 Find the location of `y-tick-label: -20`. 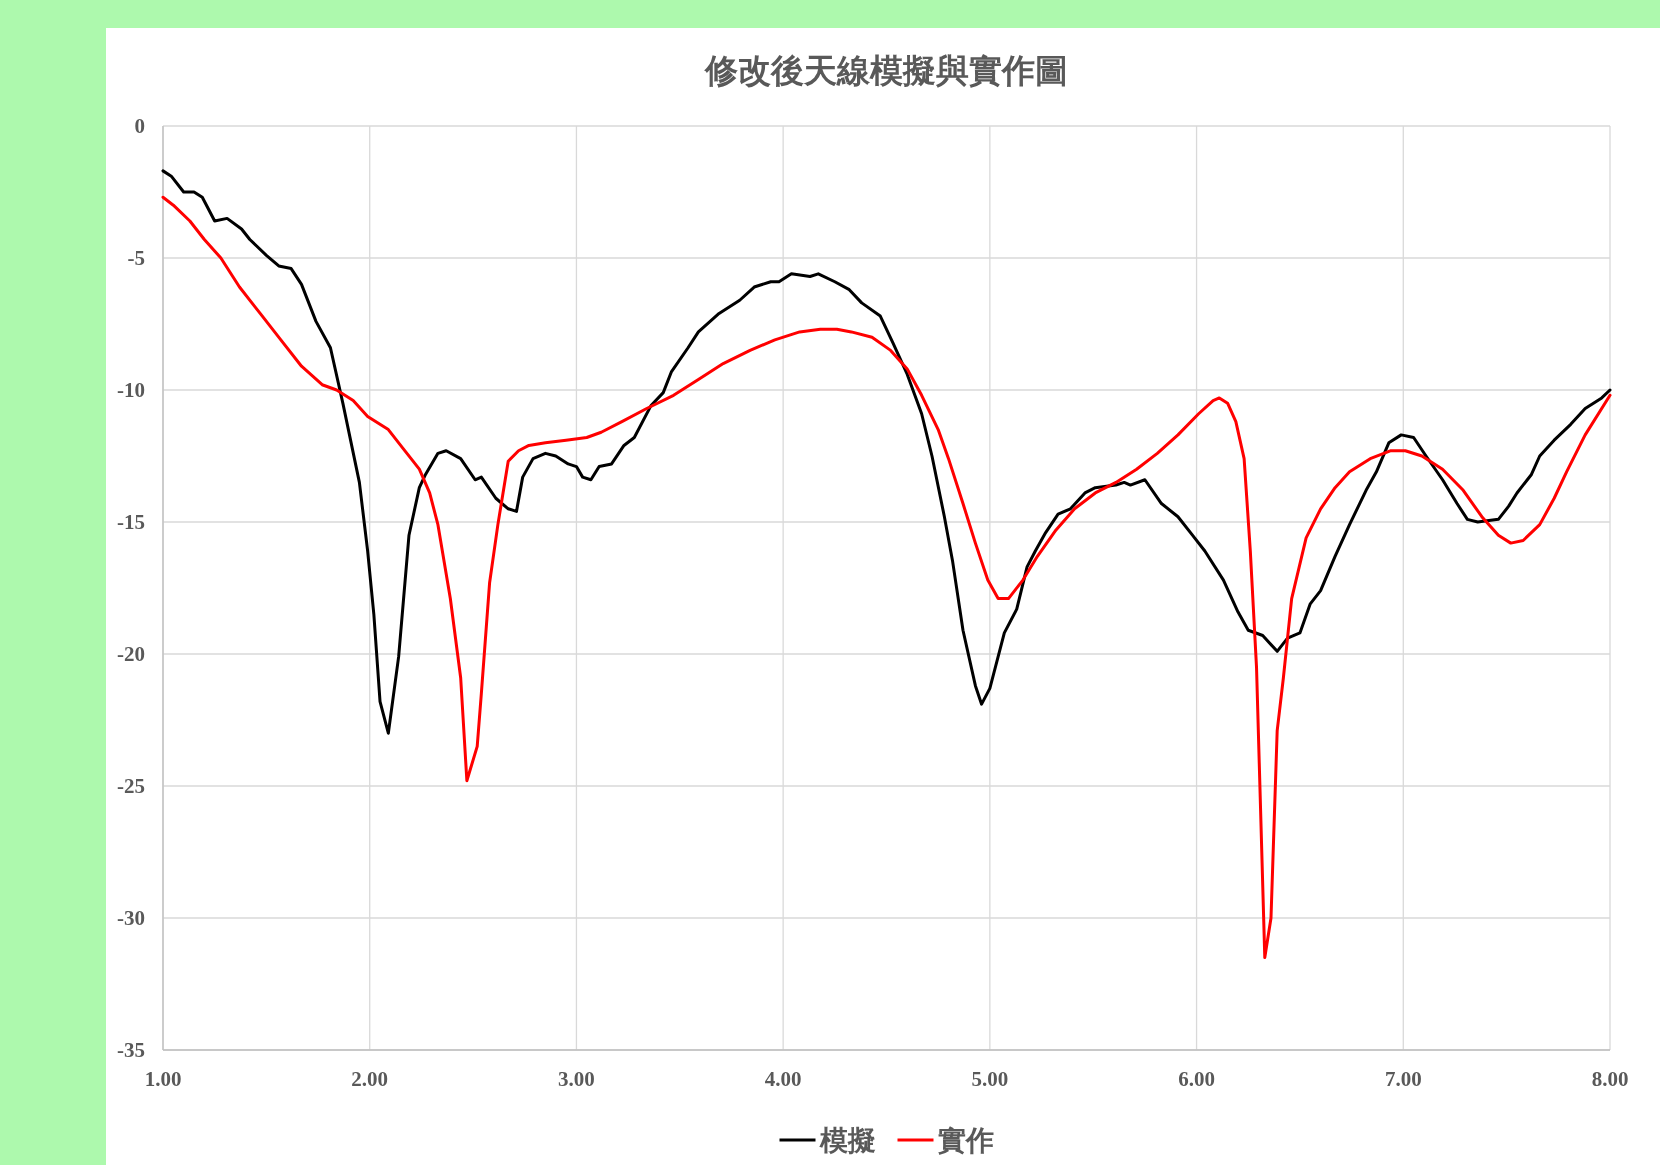

y-tick-label: -20 is located at coordinates (131, 654).